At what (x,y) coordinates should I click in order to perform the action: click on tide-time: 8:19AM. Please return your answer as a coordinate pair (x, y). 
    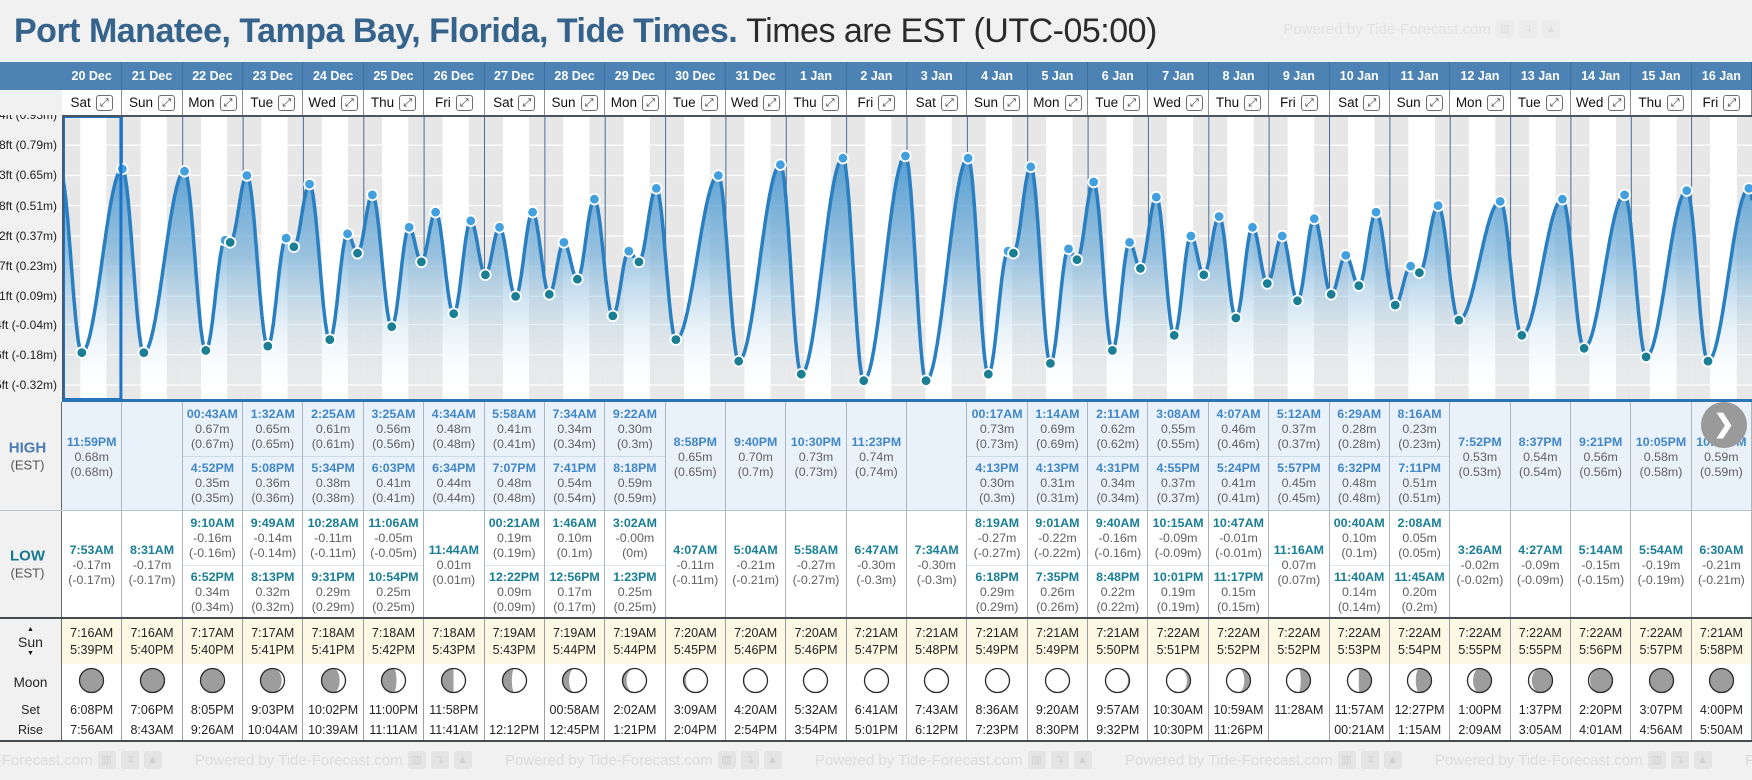
    Looking at the image, I should click on (997, 523).